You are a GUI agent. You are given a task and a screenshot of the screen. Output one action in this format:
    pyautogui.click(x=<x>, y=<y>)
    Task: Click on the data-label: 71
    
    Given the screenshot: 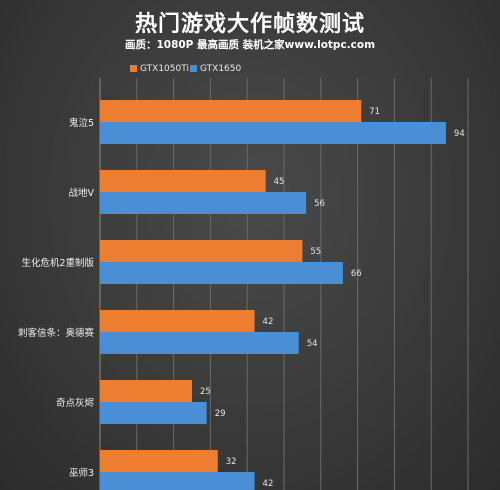 What is the action you would take?
    pyautogui.click(x=374, y=112)
    